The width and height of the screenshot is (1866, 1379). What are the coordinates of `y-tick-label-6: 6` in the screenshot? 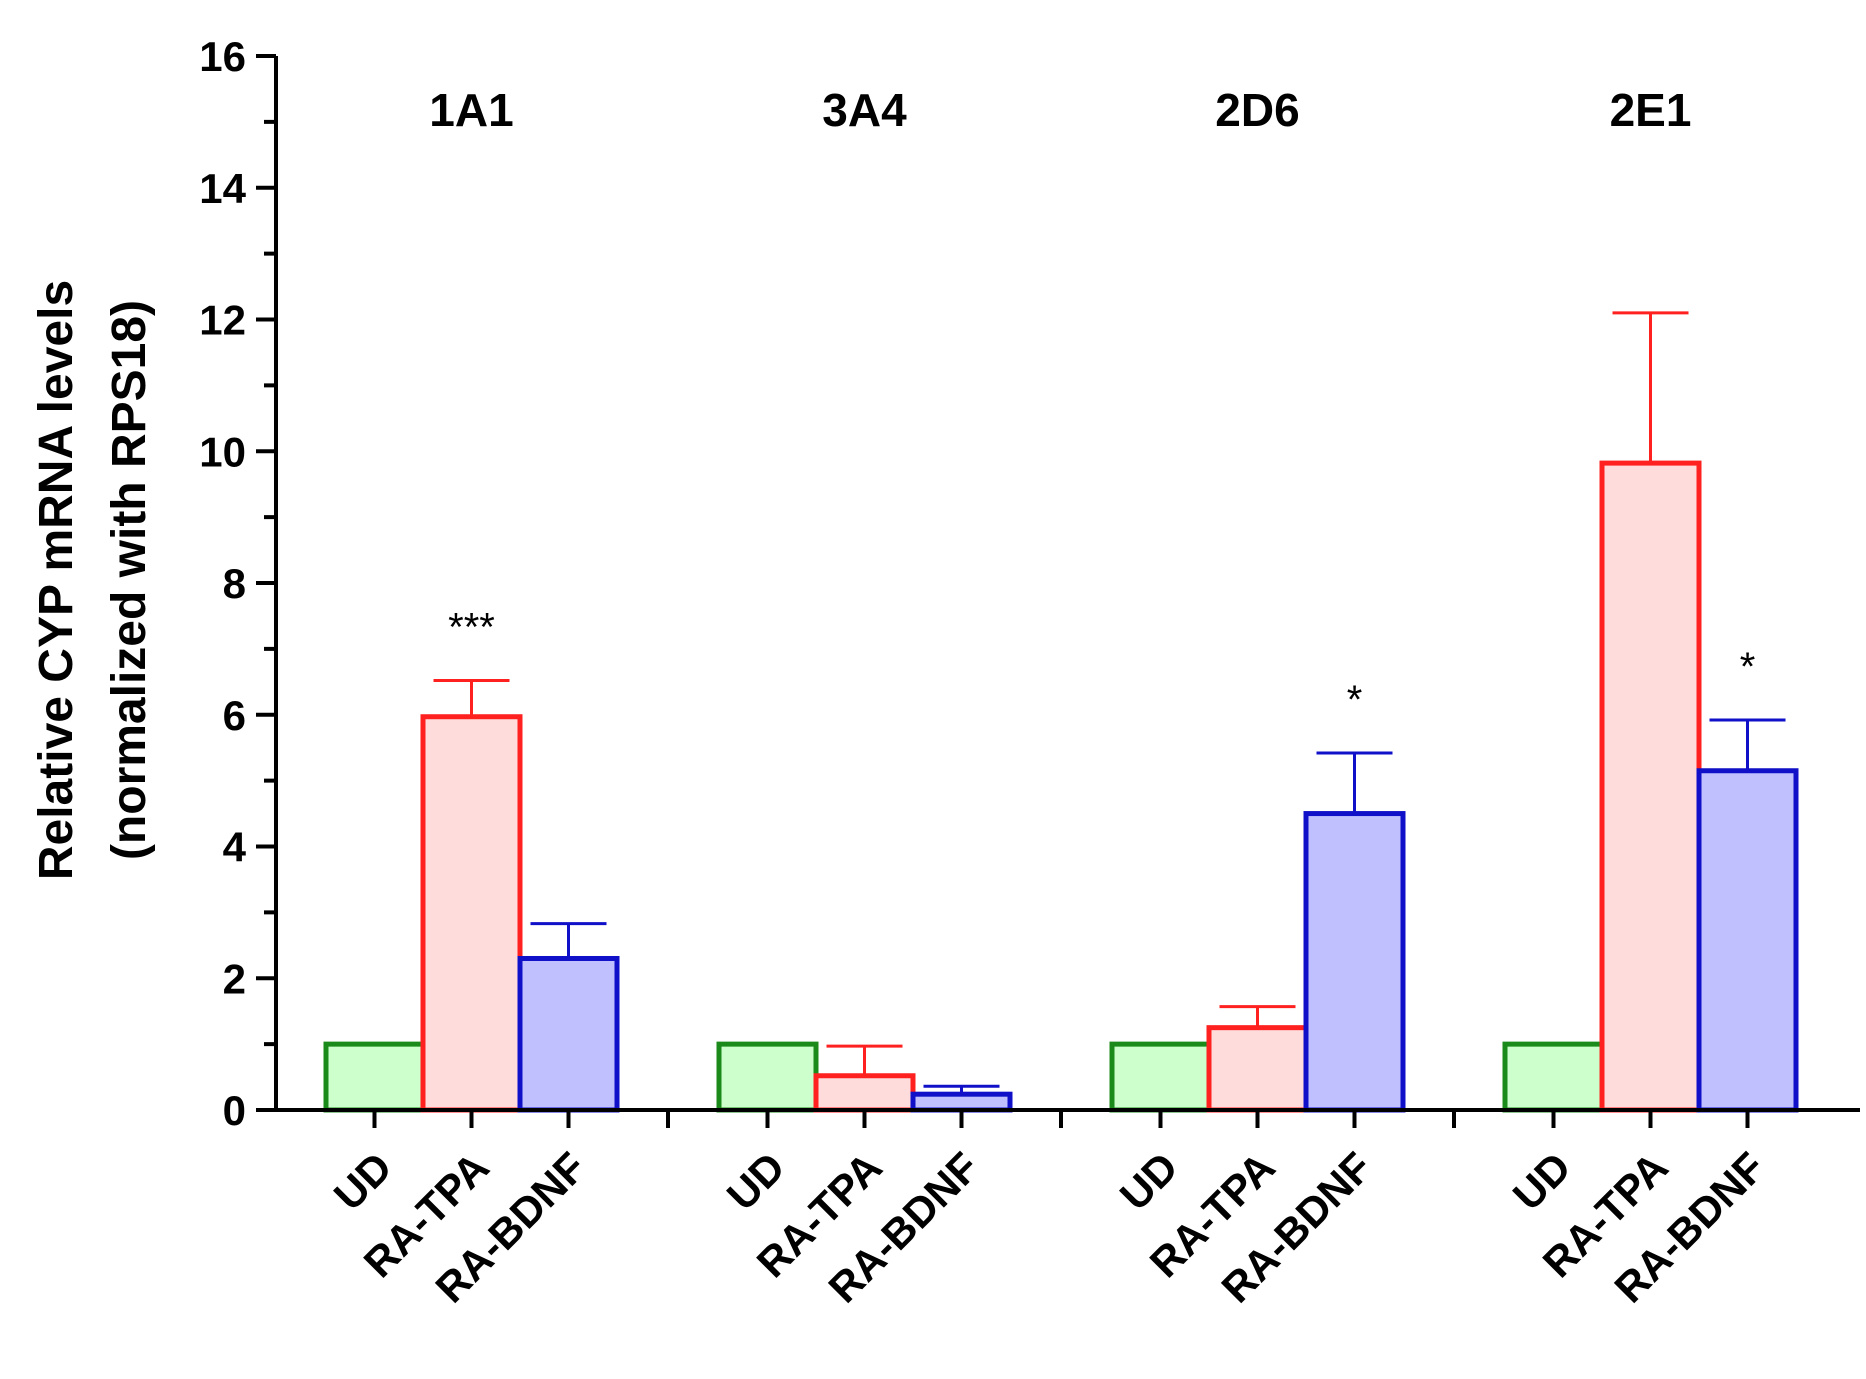 It's located at (234, 715).